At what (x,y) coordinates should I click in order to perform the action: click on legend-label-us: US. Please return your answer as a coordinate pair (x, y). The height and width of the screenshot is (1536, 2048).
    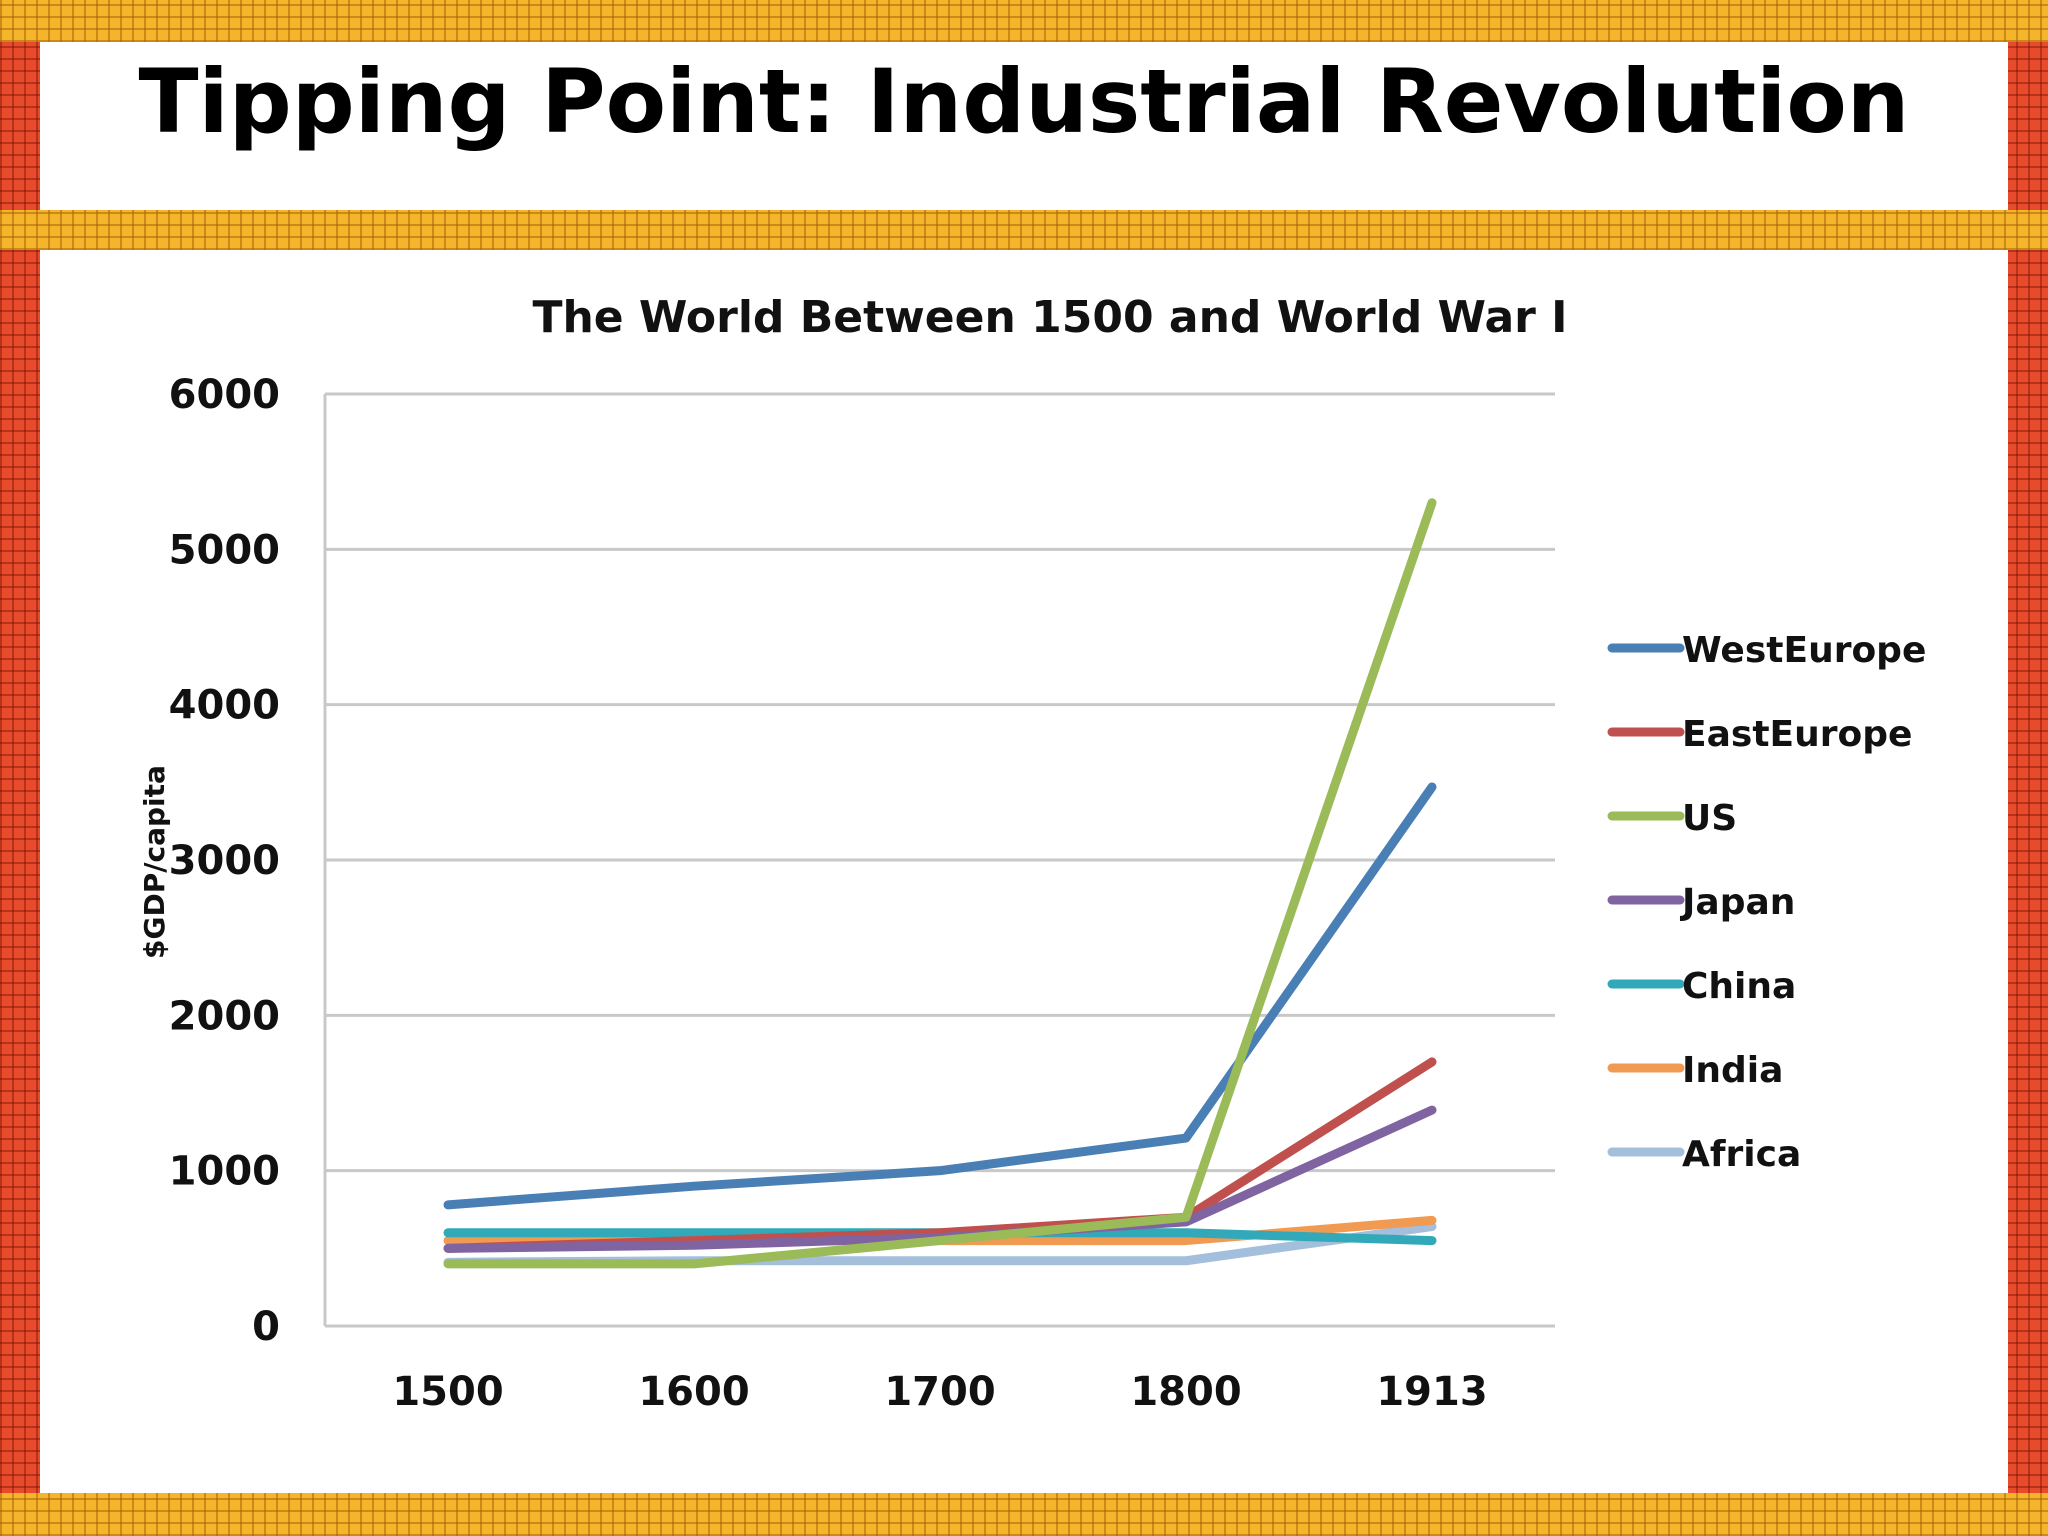
    Looking at the image, I should click on (1709, 818).